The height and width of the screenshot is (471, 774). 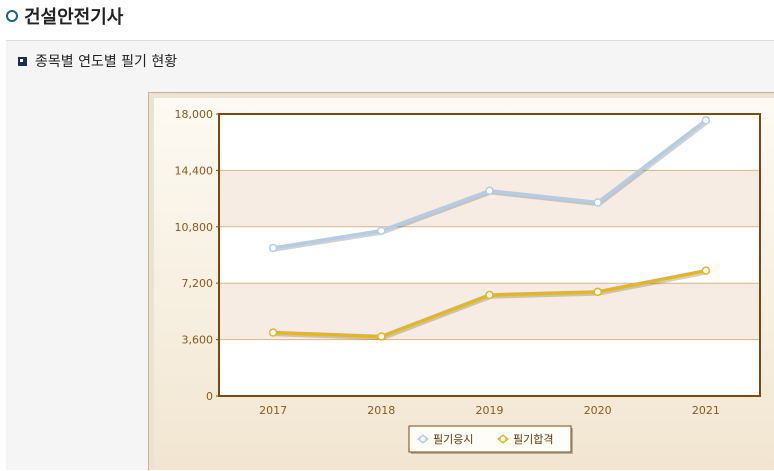 I want to click on legend-box, so click(x=490, y=439).